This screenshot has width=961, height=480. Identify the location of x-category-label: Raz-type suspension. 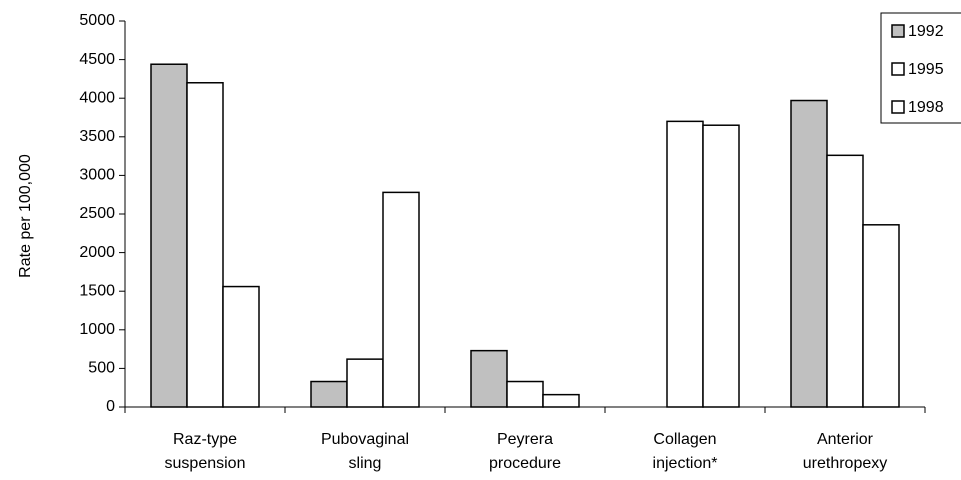
(205, 451).